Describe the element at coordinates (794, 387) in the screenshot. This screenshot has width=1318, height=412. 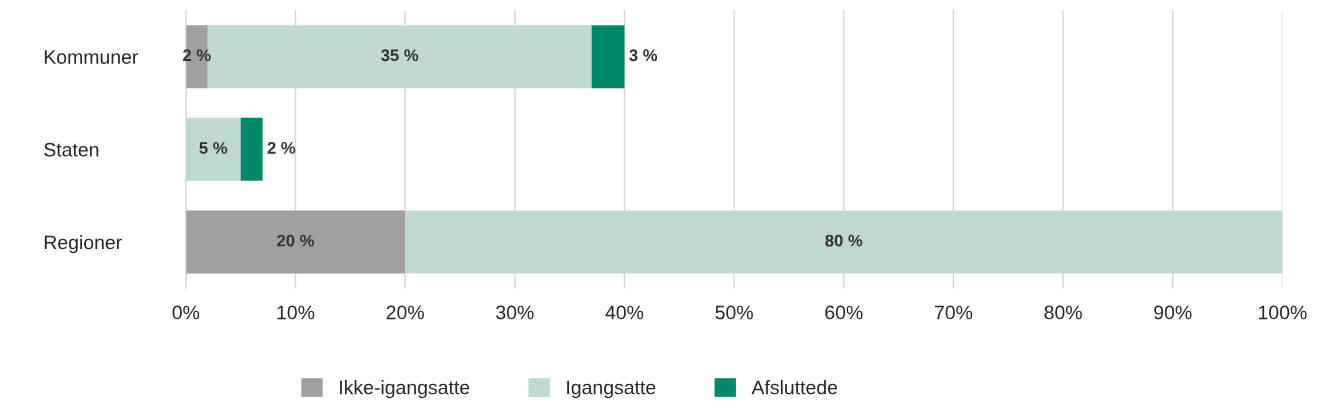
I see `legend-label: Afsluttede` at that location.